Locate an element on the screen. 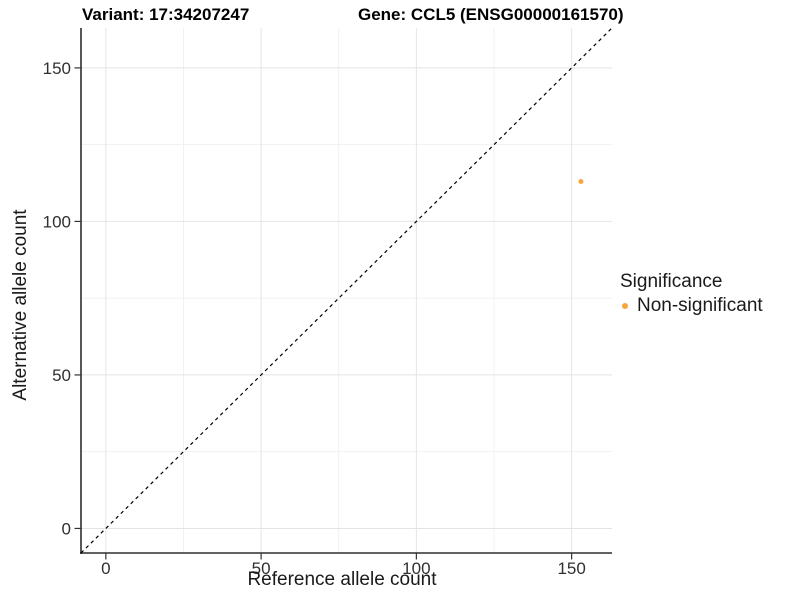  y-tick-label: 0 is located at coordinates (66, 528).